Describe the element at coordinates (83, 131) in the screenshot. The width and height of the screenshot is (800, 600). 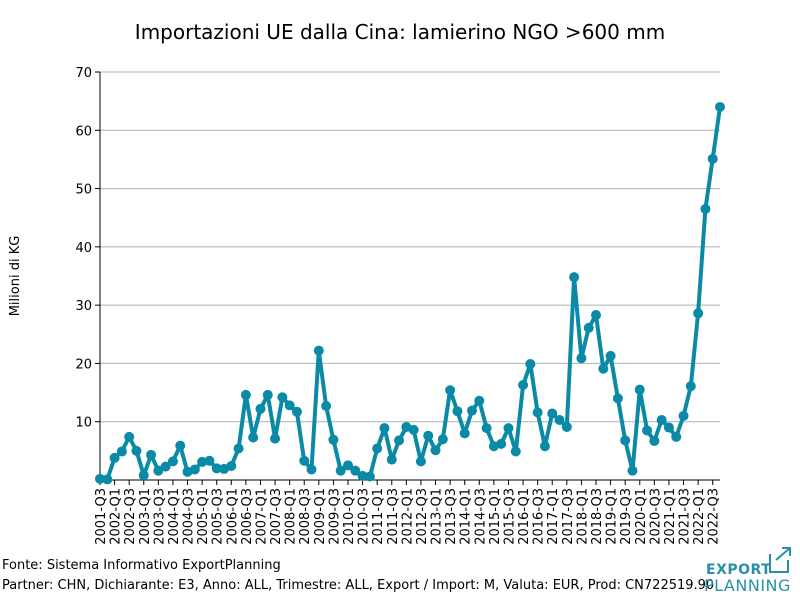
I see `y-tick-label: 60` at that location.